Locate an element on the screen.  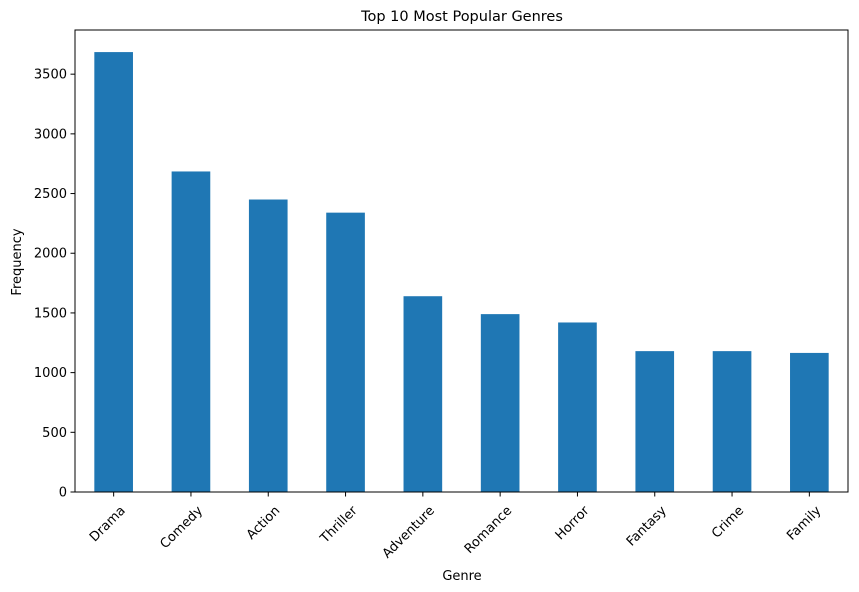
x-tick-label: Horror is located at coordinates (573, 523).